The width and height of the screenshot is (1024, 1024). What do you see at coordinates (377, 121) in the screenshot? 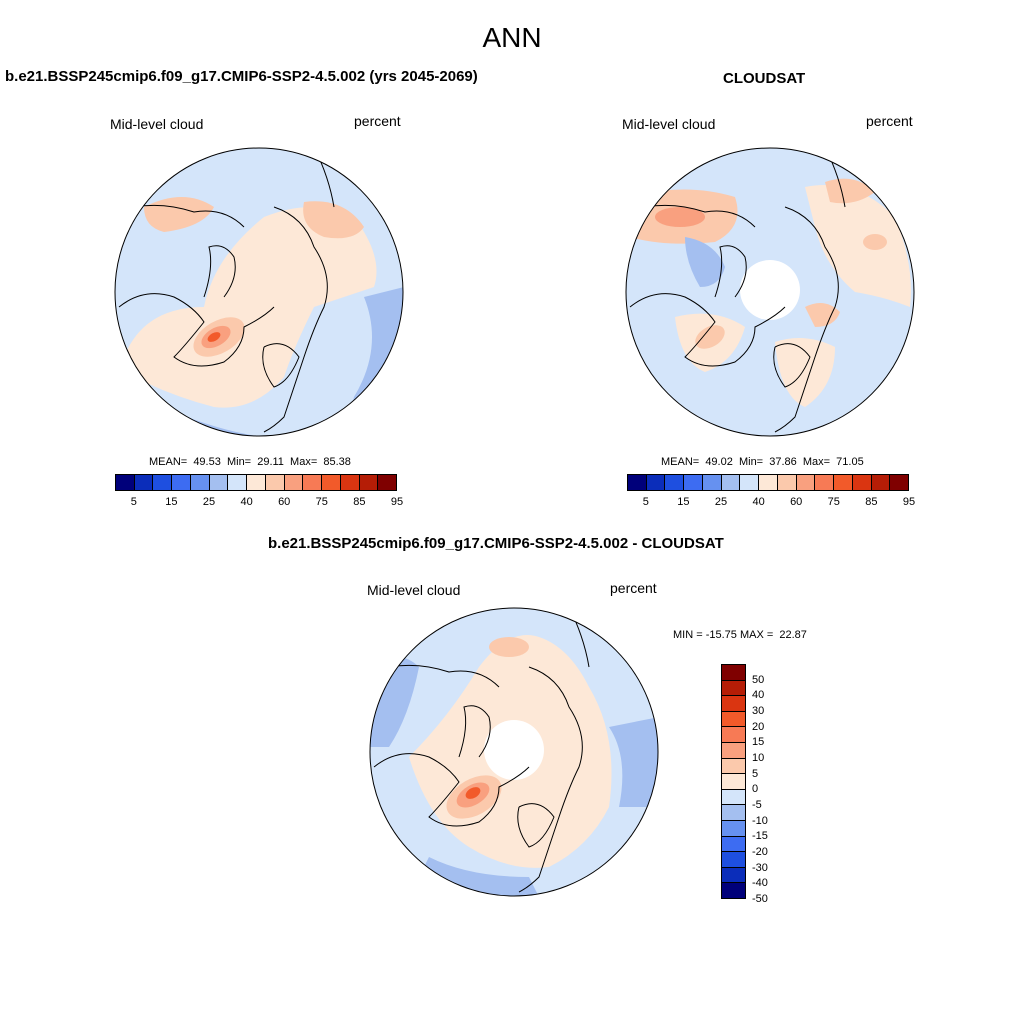
I see `left-units-label: percent` at bounding box center [377, 121].